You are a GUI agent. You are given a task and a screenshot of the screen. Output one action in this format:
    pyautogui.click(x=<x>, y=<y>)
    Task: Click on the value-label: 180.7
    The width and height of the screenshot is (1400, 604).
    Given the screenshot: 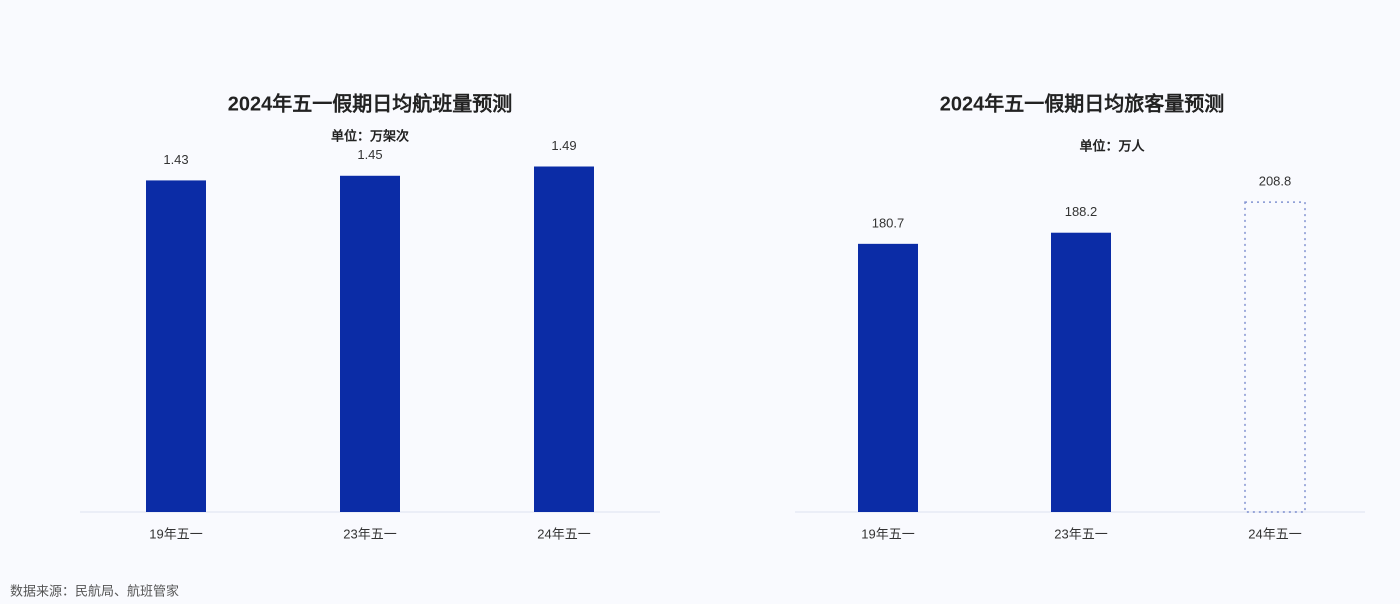 What is the action you would take?
    pyautogui.click(x=888, y=222)
    